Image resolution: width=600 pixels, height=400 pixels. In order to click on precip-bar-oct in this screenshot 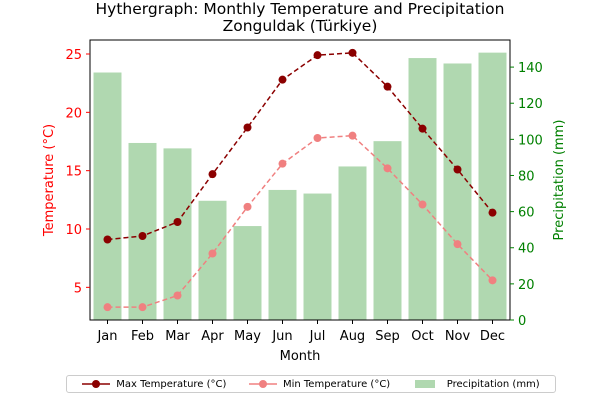, I will do `click(422, 189)`.